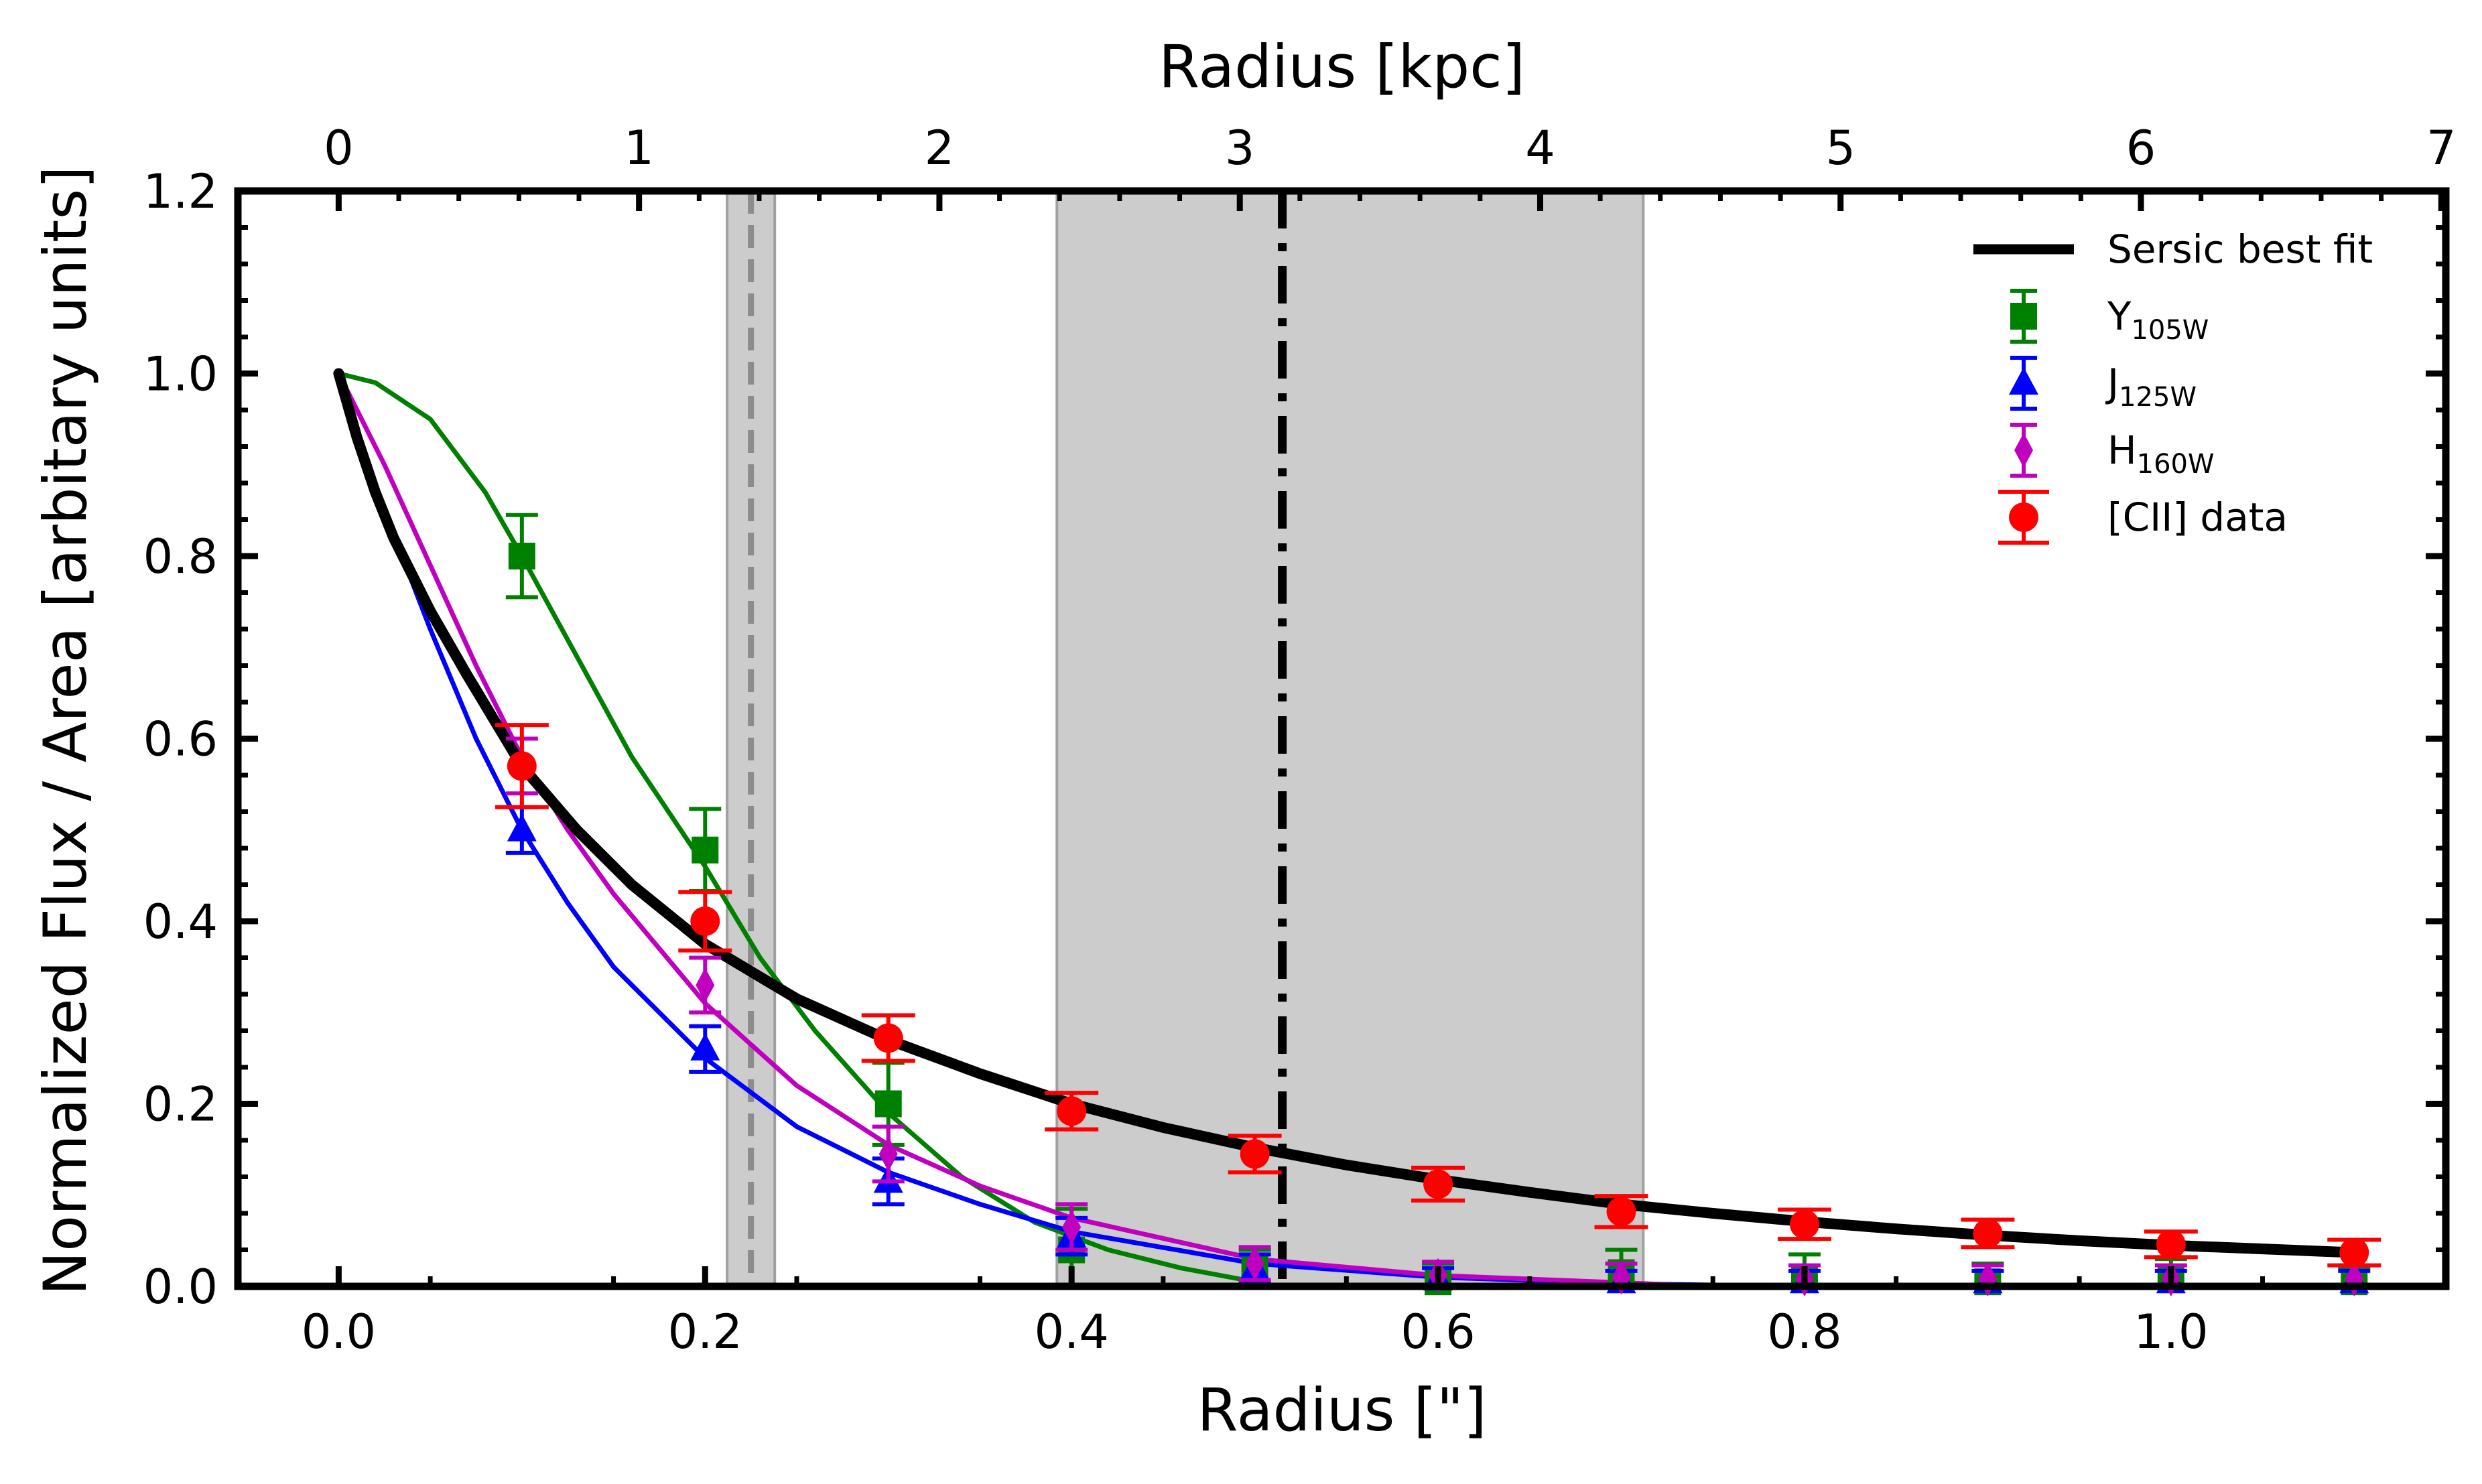  What do you see at coordinates (1240, 148) in the screenshot?
I see `top-x-tick-label: 3` at bounding box center [1240, 148].